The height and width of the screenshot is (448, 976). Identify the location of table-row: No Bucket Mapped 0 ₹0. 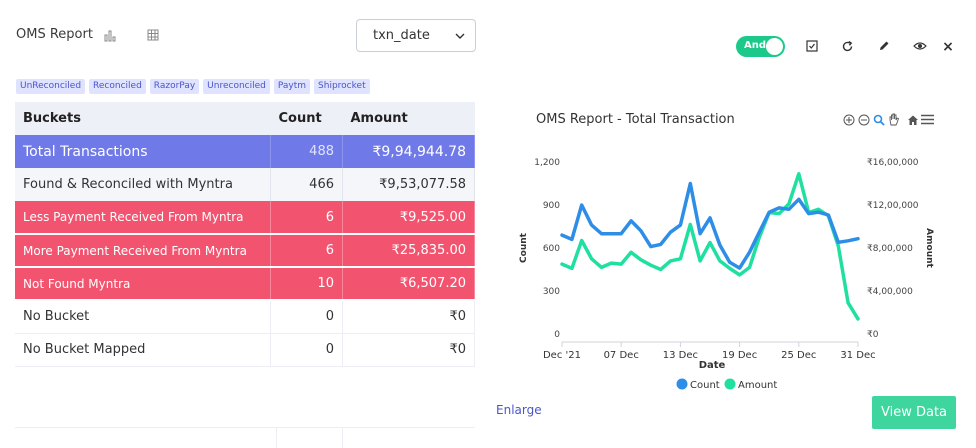
(245, 350).